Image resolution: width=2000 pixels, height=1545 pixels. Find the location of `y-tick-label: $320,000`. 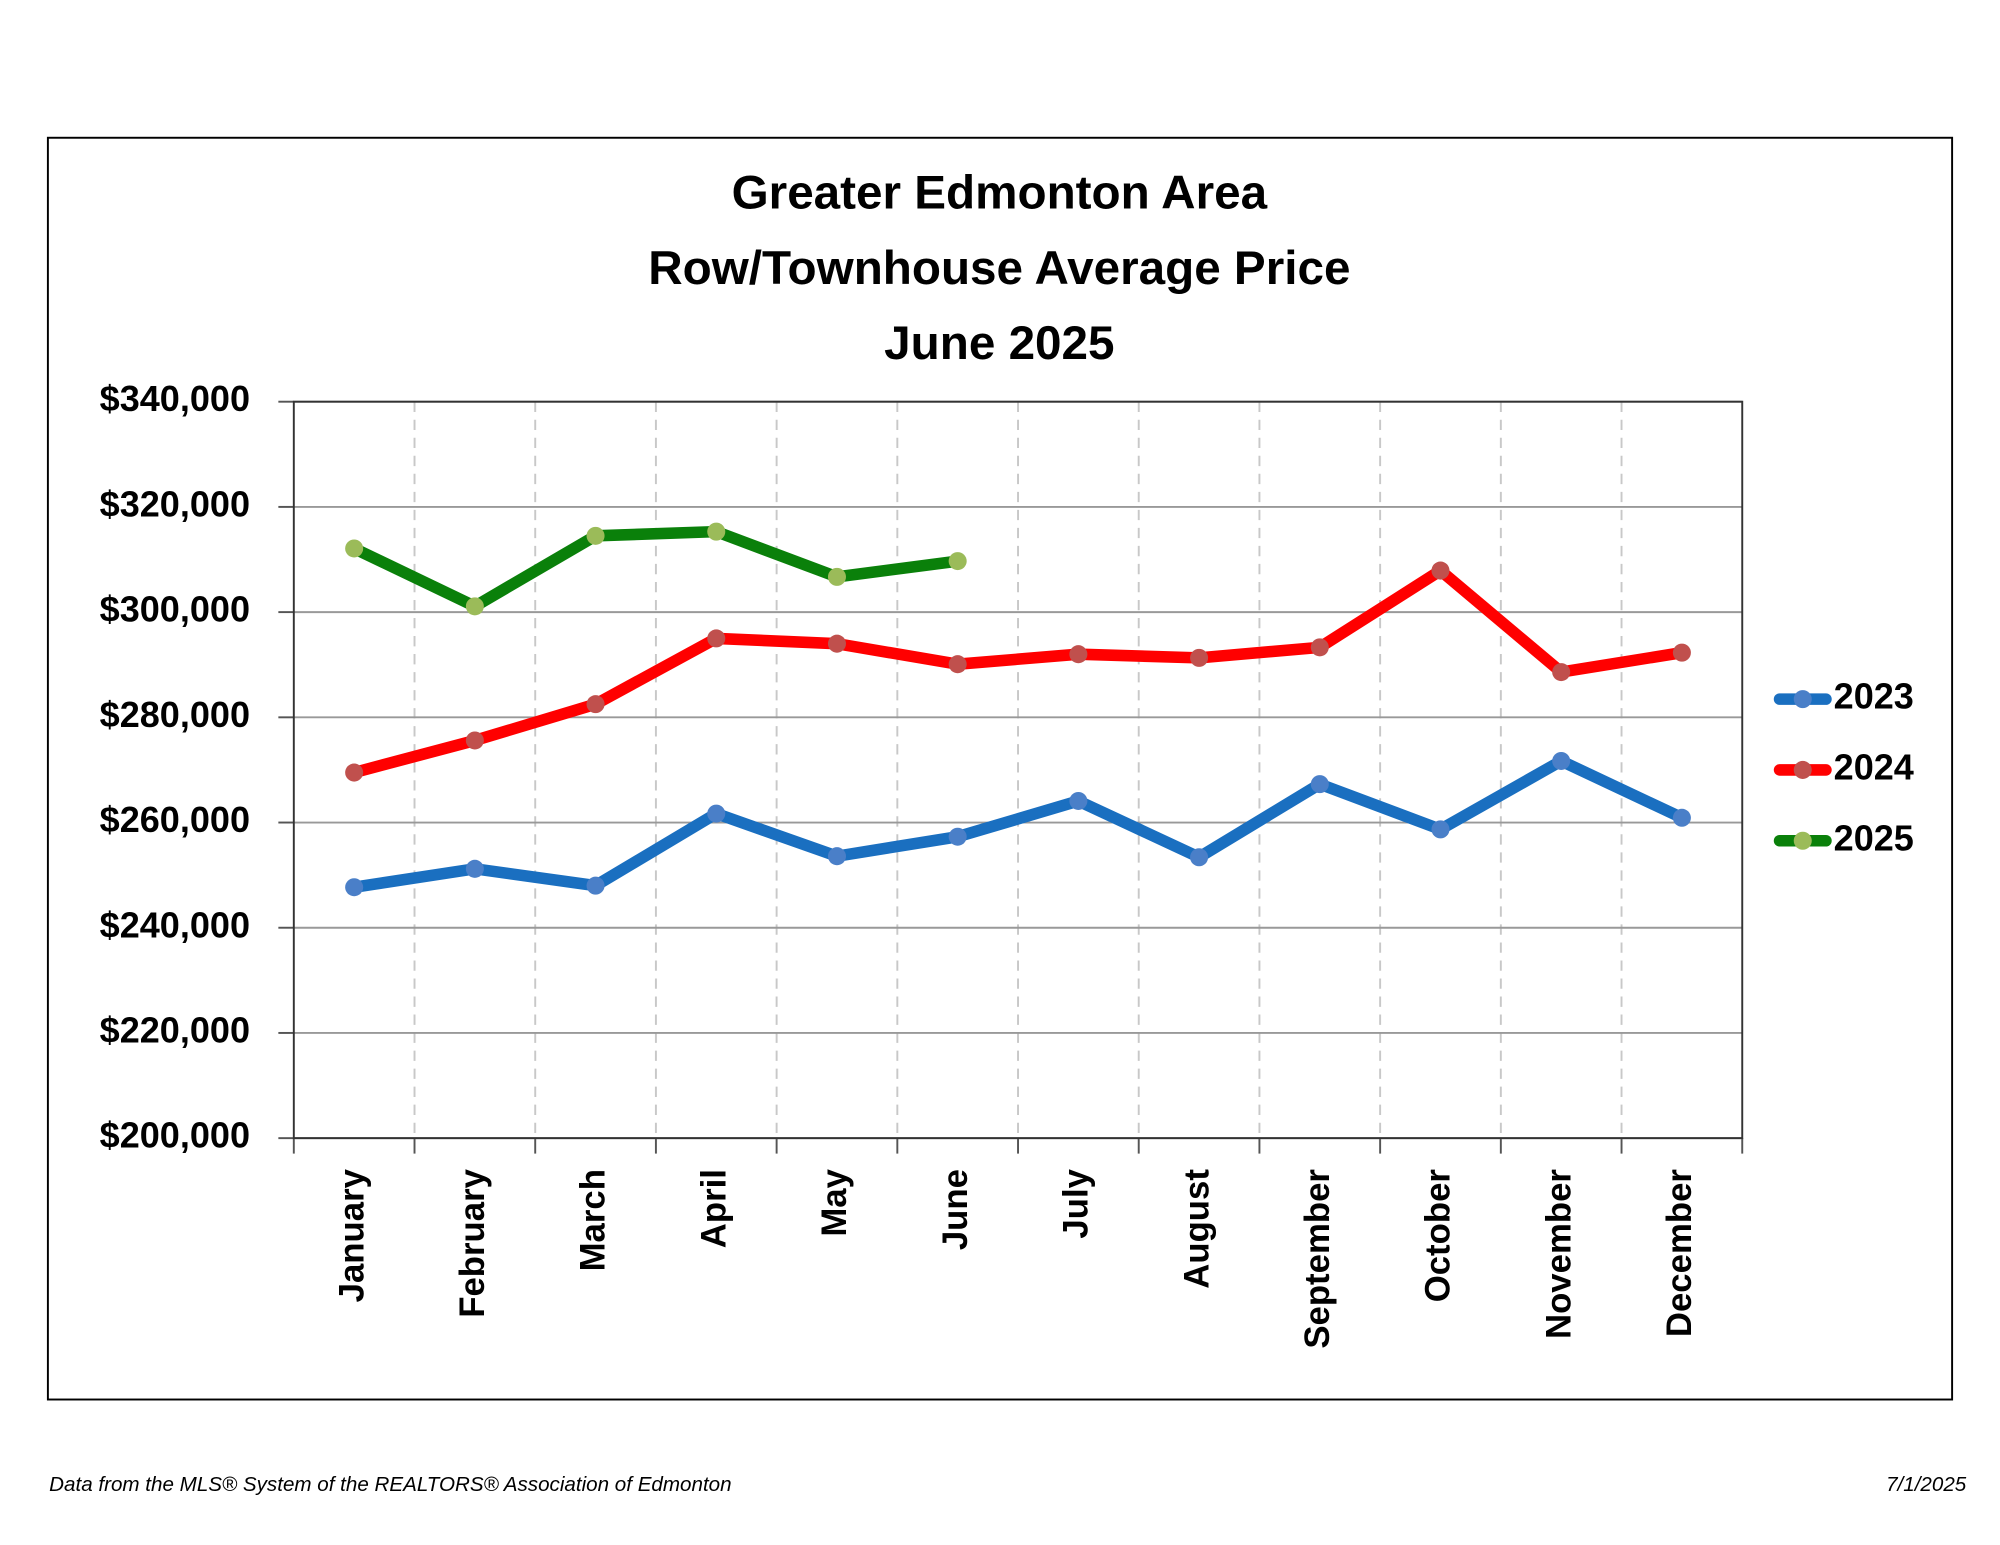

y-tick-label: $320,000 is located at coordinates (175, 503).